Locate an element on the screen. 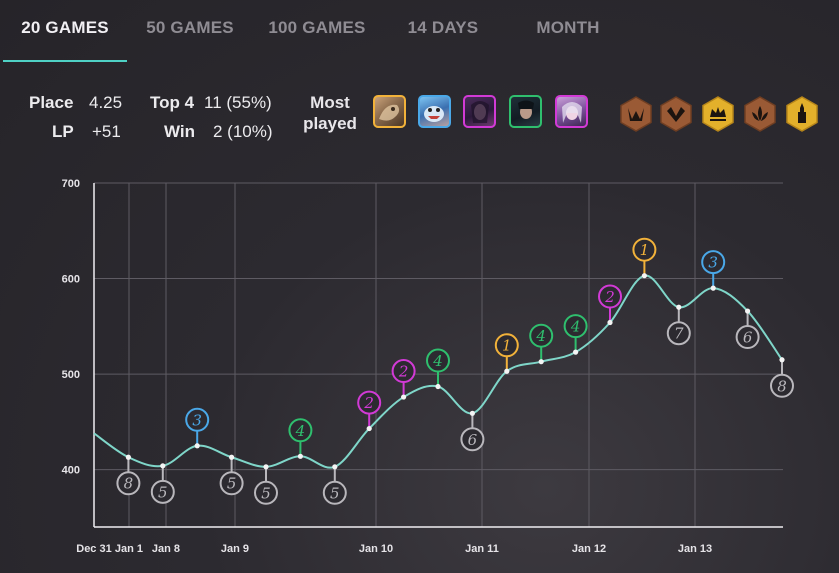 The width and height of the screenshot is (839, 573). x-tick-label: Jan 12 is located at coordinates (589, 549).